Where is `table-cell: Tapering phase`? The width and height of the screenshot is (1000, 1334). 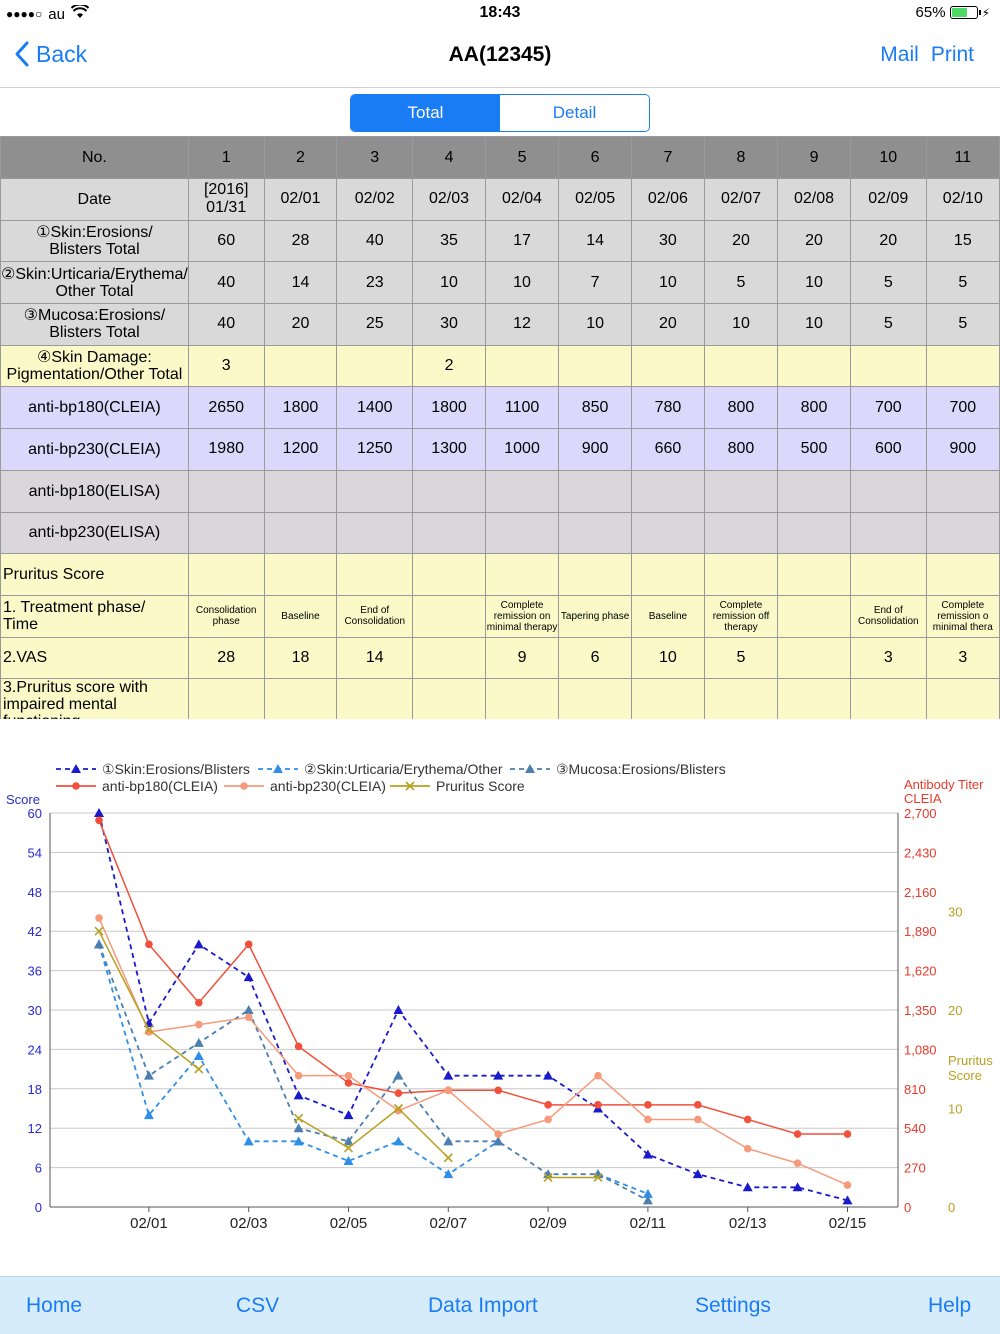
table-cell: Tapering phase is located at coordinates (595, 616).